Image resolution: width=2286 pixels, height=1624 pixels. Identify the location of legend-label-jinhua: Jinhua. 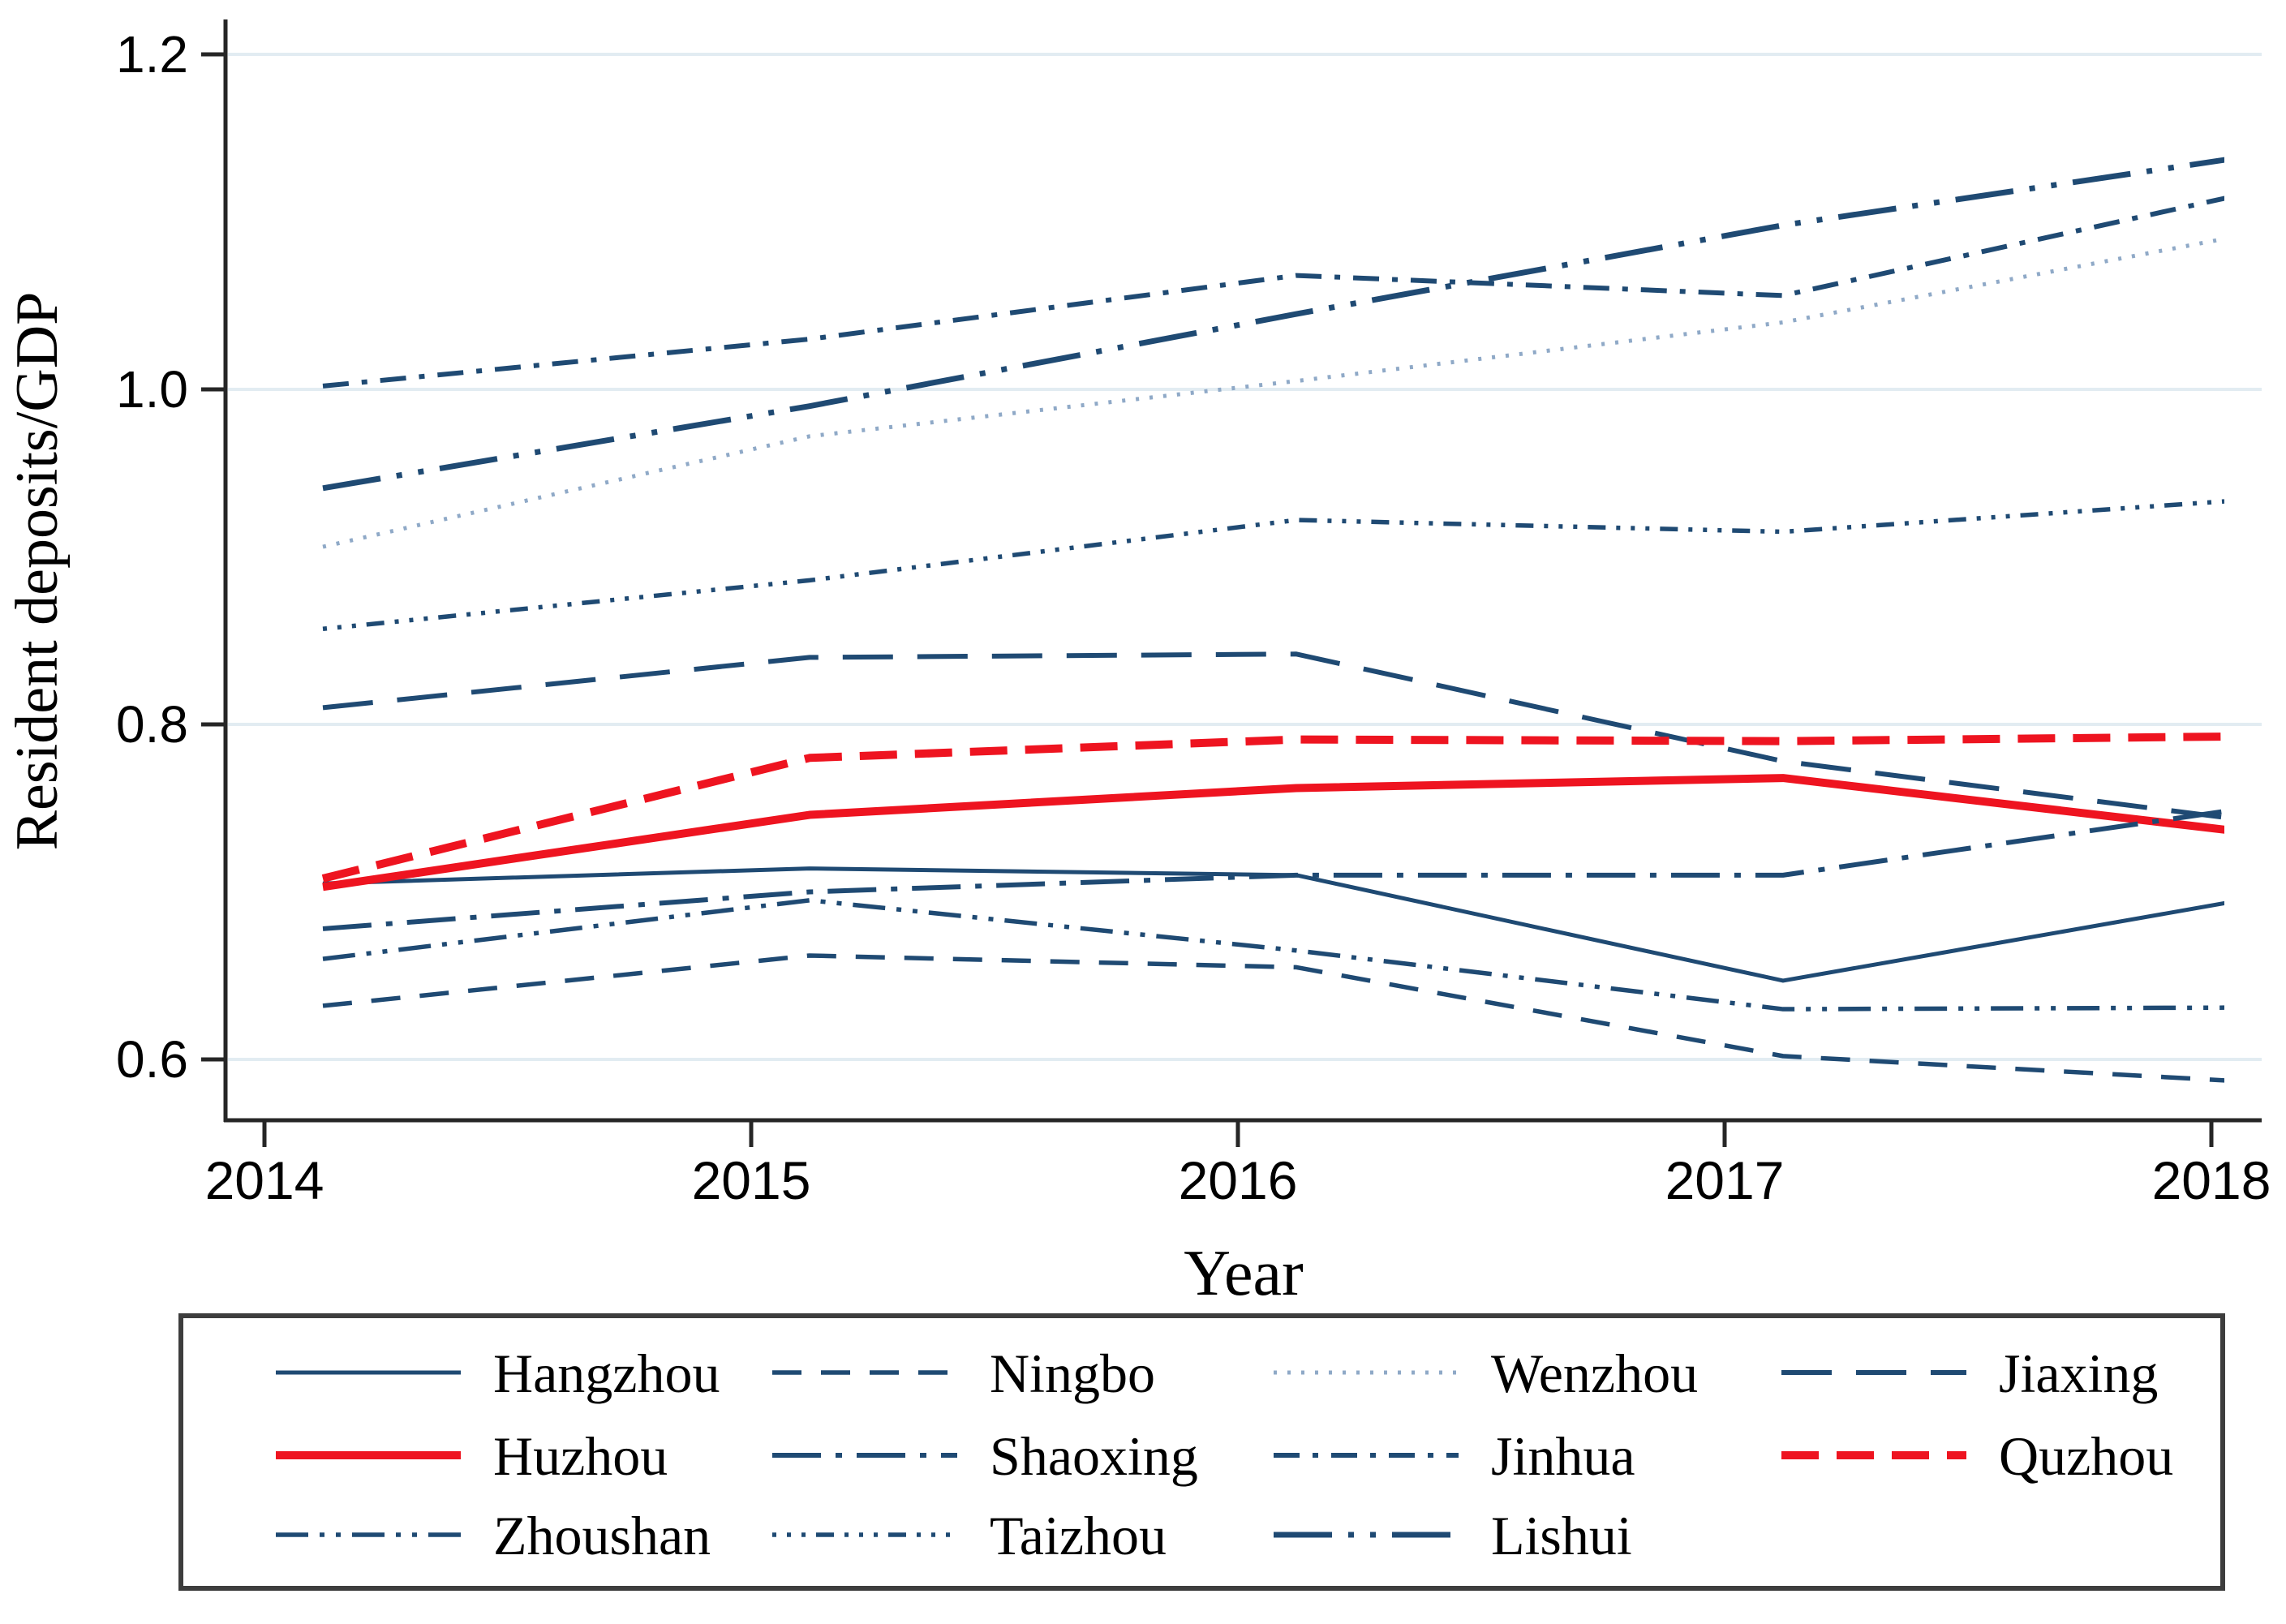
(1563, 1456).